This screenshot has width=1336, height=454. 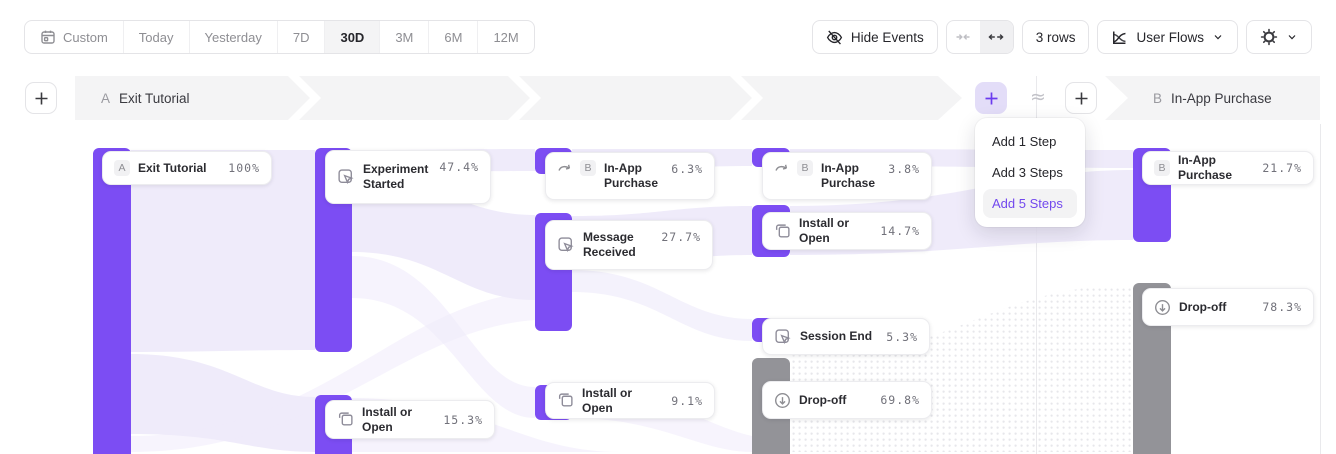 I want to click on menu-item-add-5-steps: Add 5 Steps, so click(x=1030, y=203).